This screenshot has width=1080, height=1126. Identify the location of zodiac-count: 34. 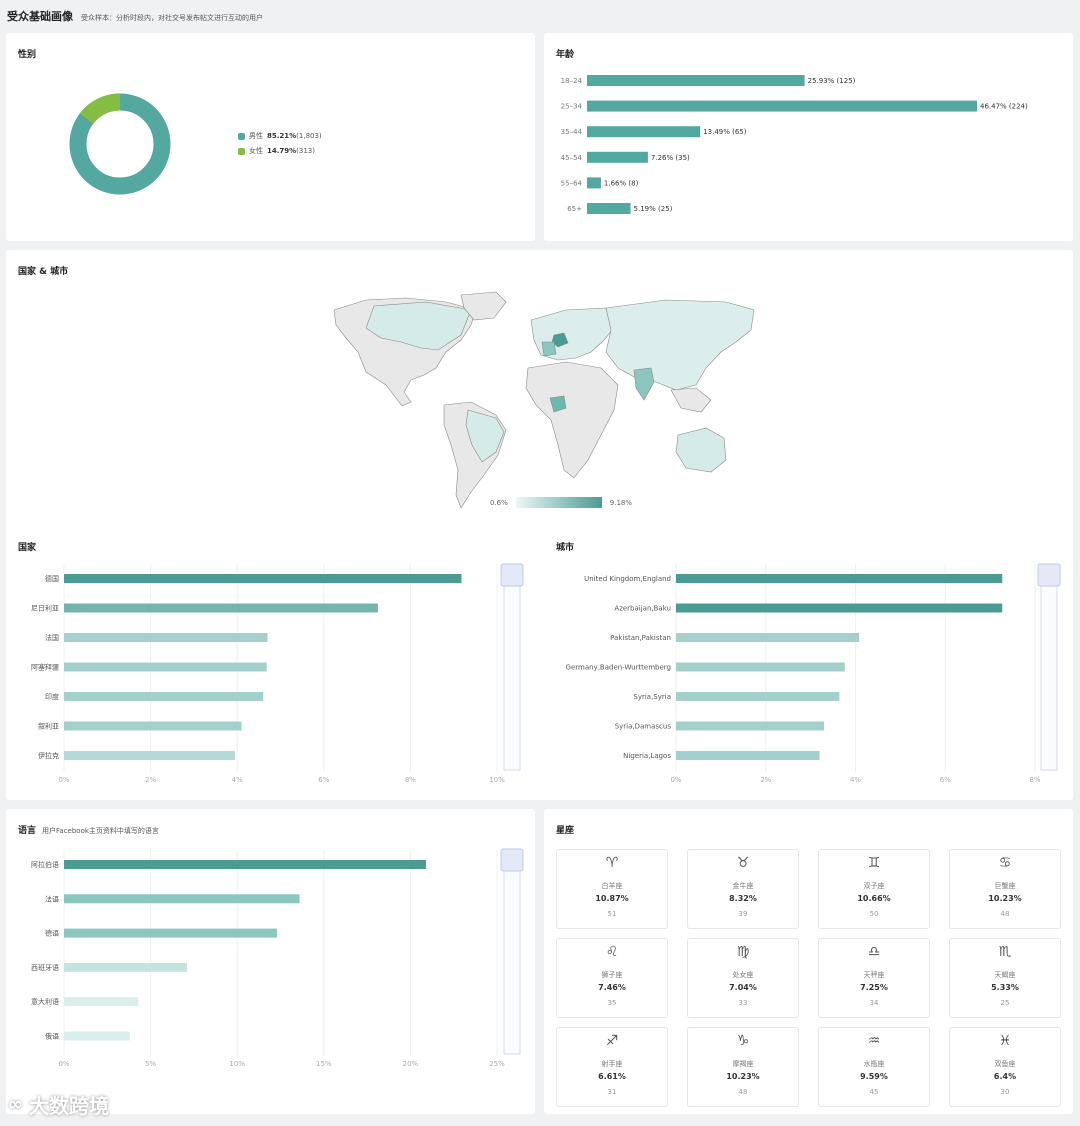
(874, 1003).